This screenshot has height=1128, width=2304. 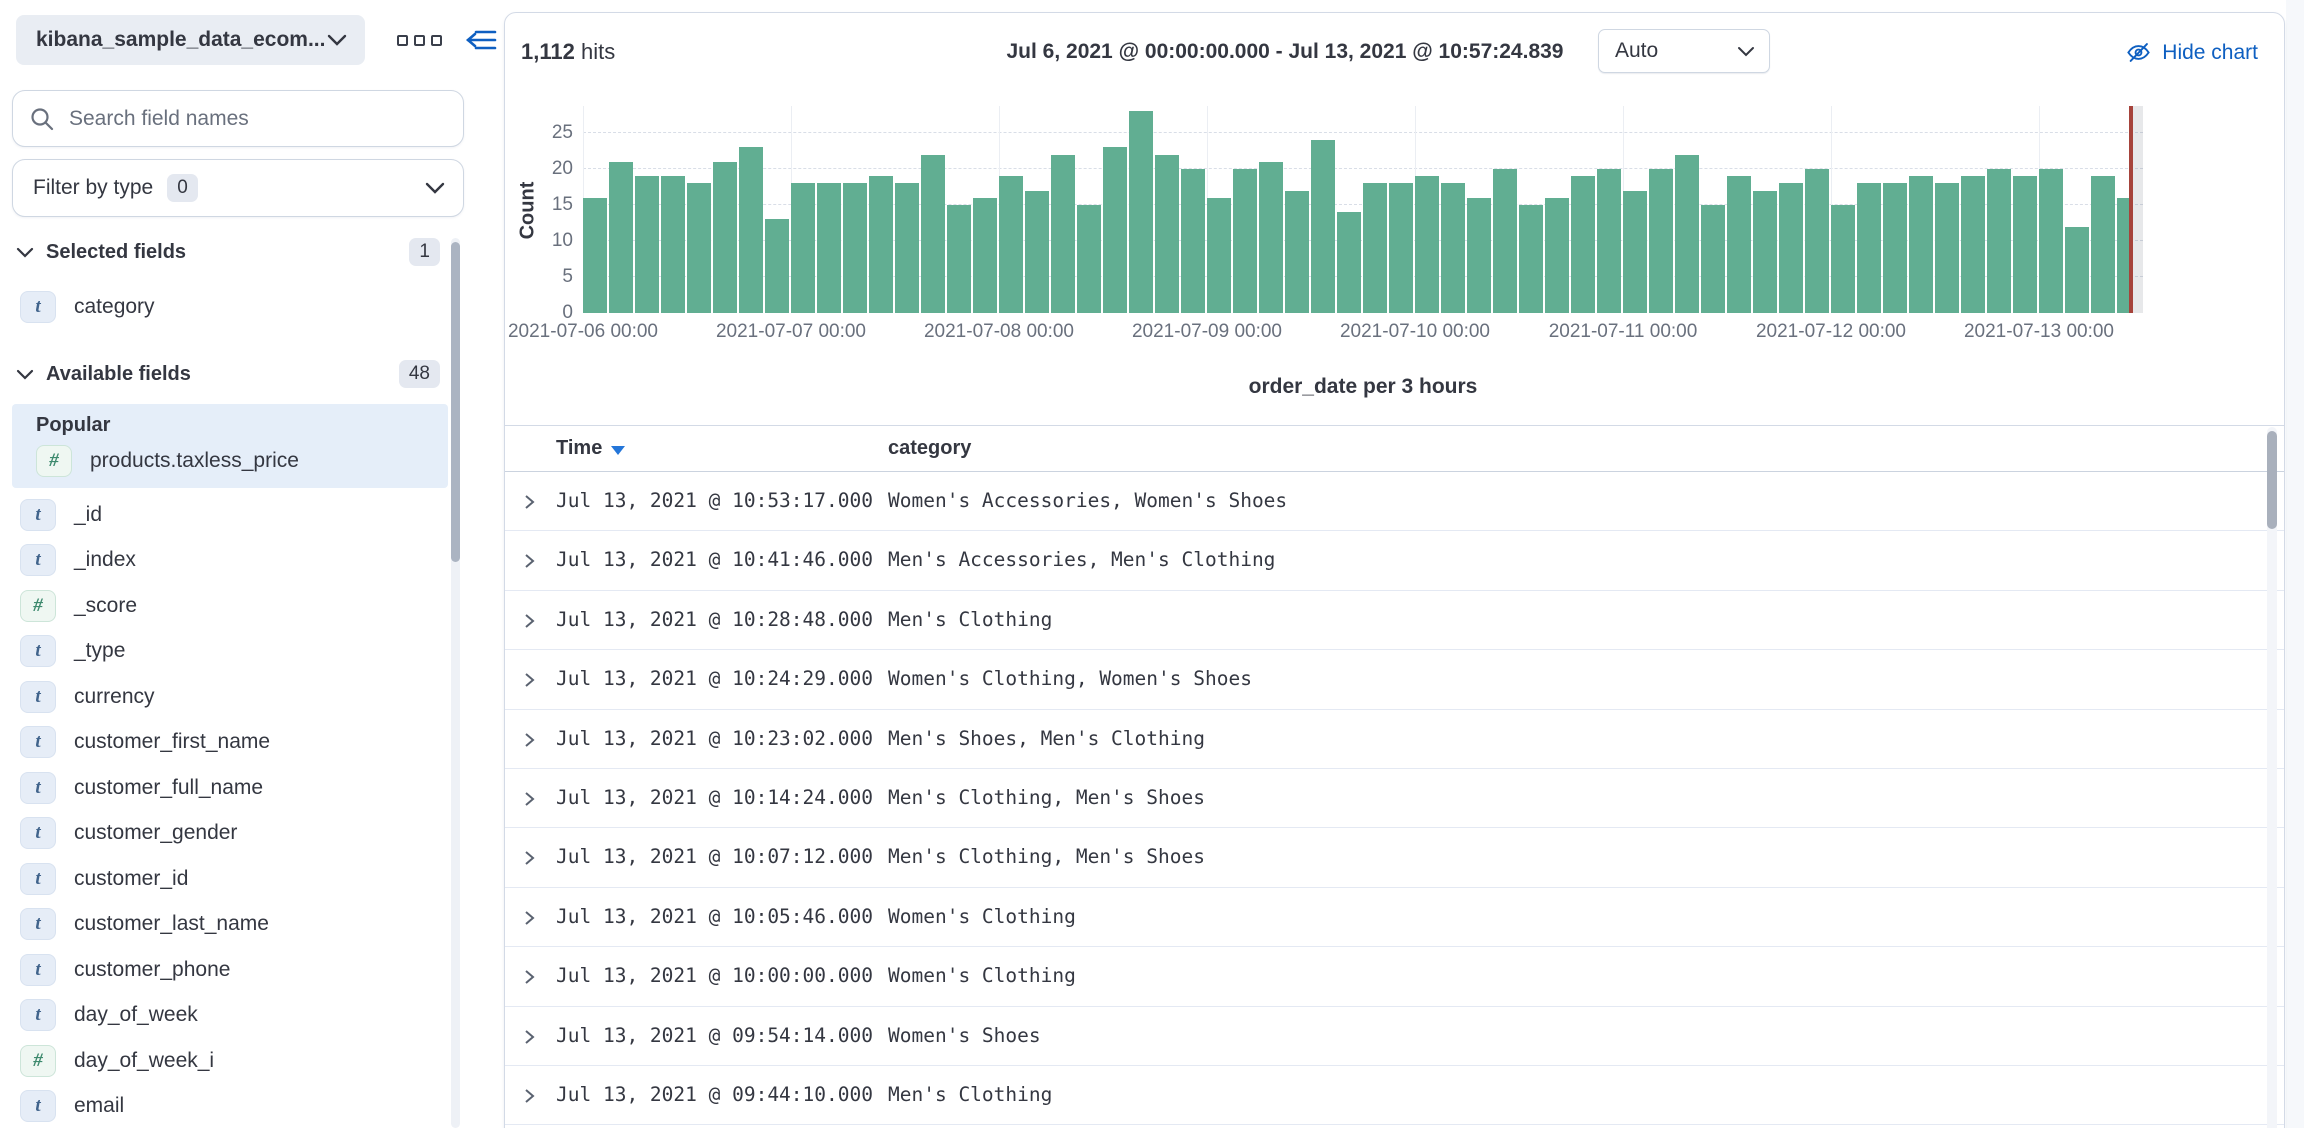 What do you see at coordinates (230, 461) in the screenshot?
I see `field-item: # products.taxless_price` at bounding box center [230, 461].